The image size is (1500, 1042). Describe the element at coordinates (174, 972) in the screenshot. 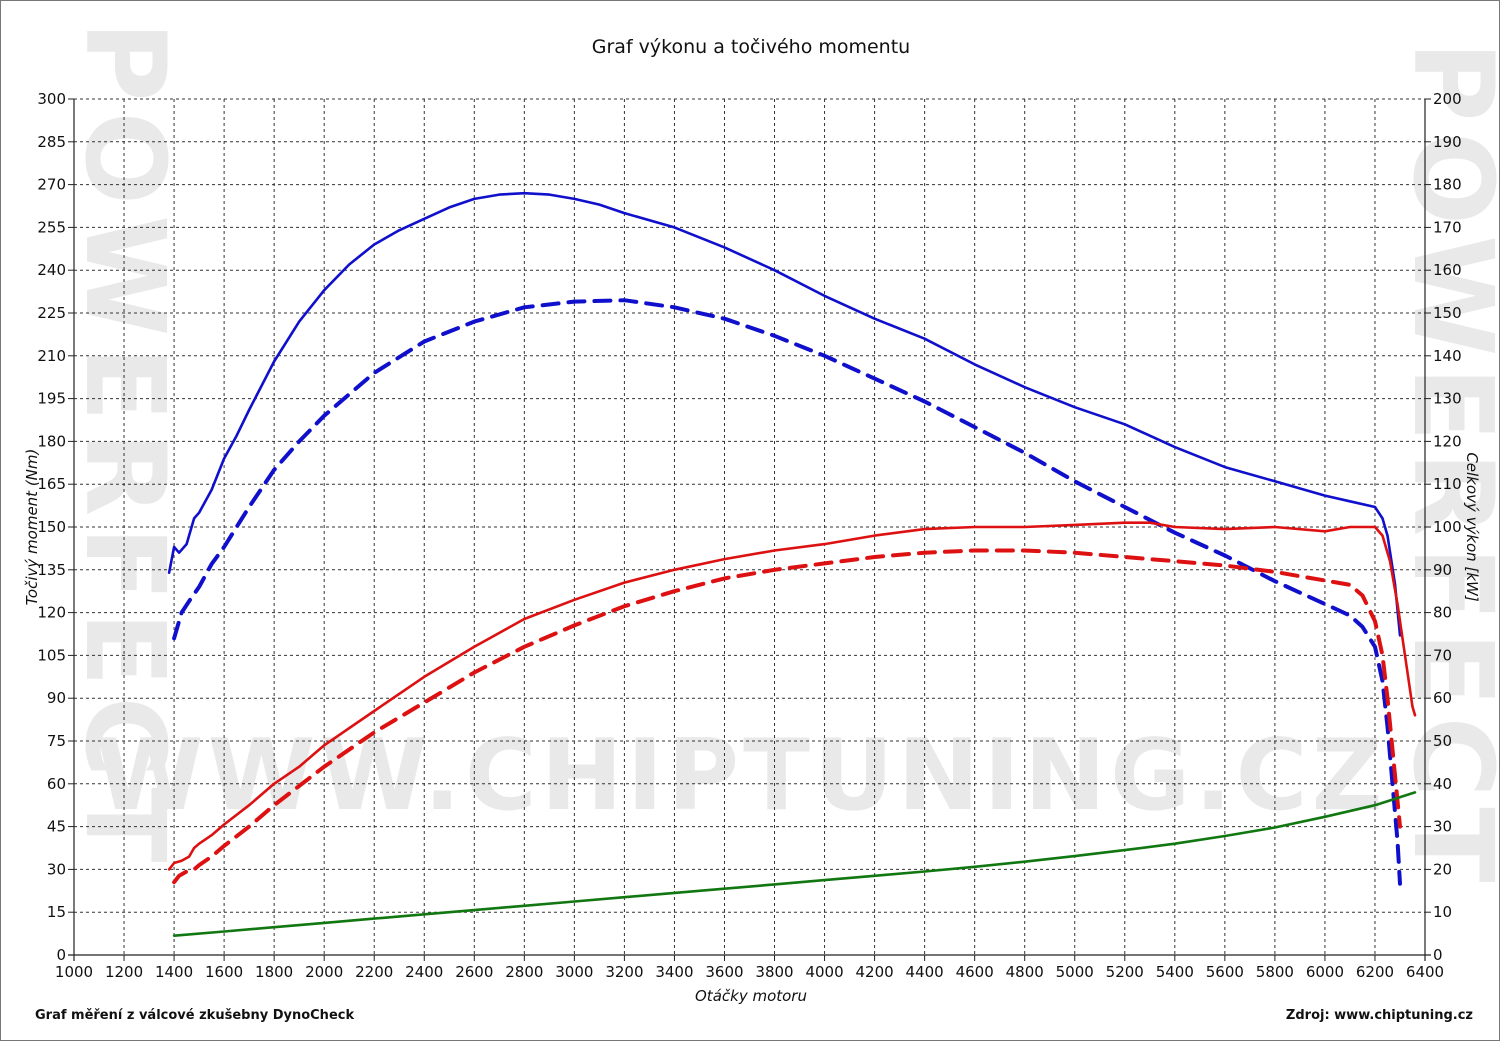

I see `x-tick-label: 1400` at that location.